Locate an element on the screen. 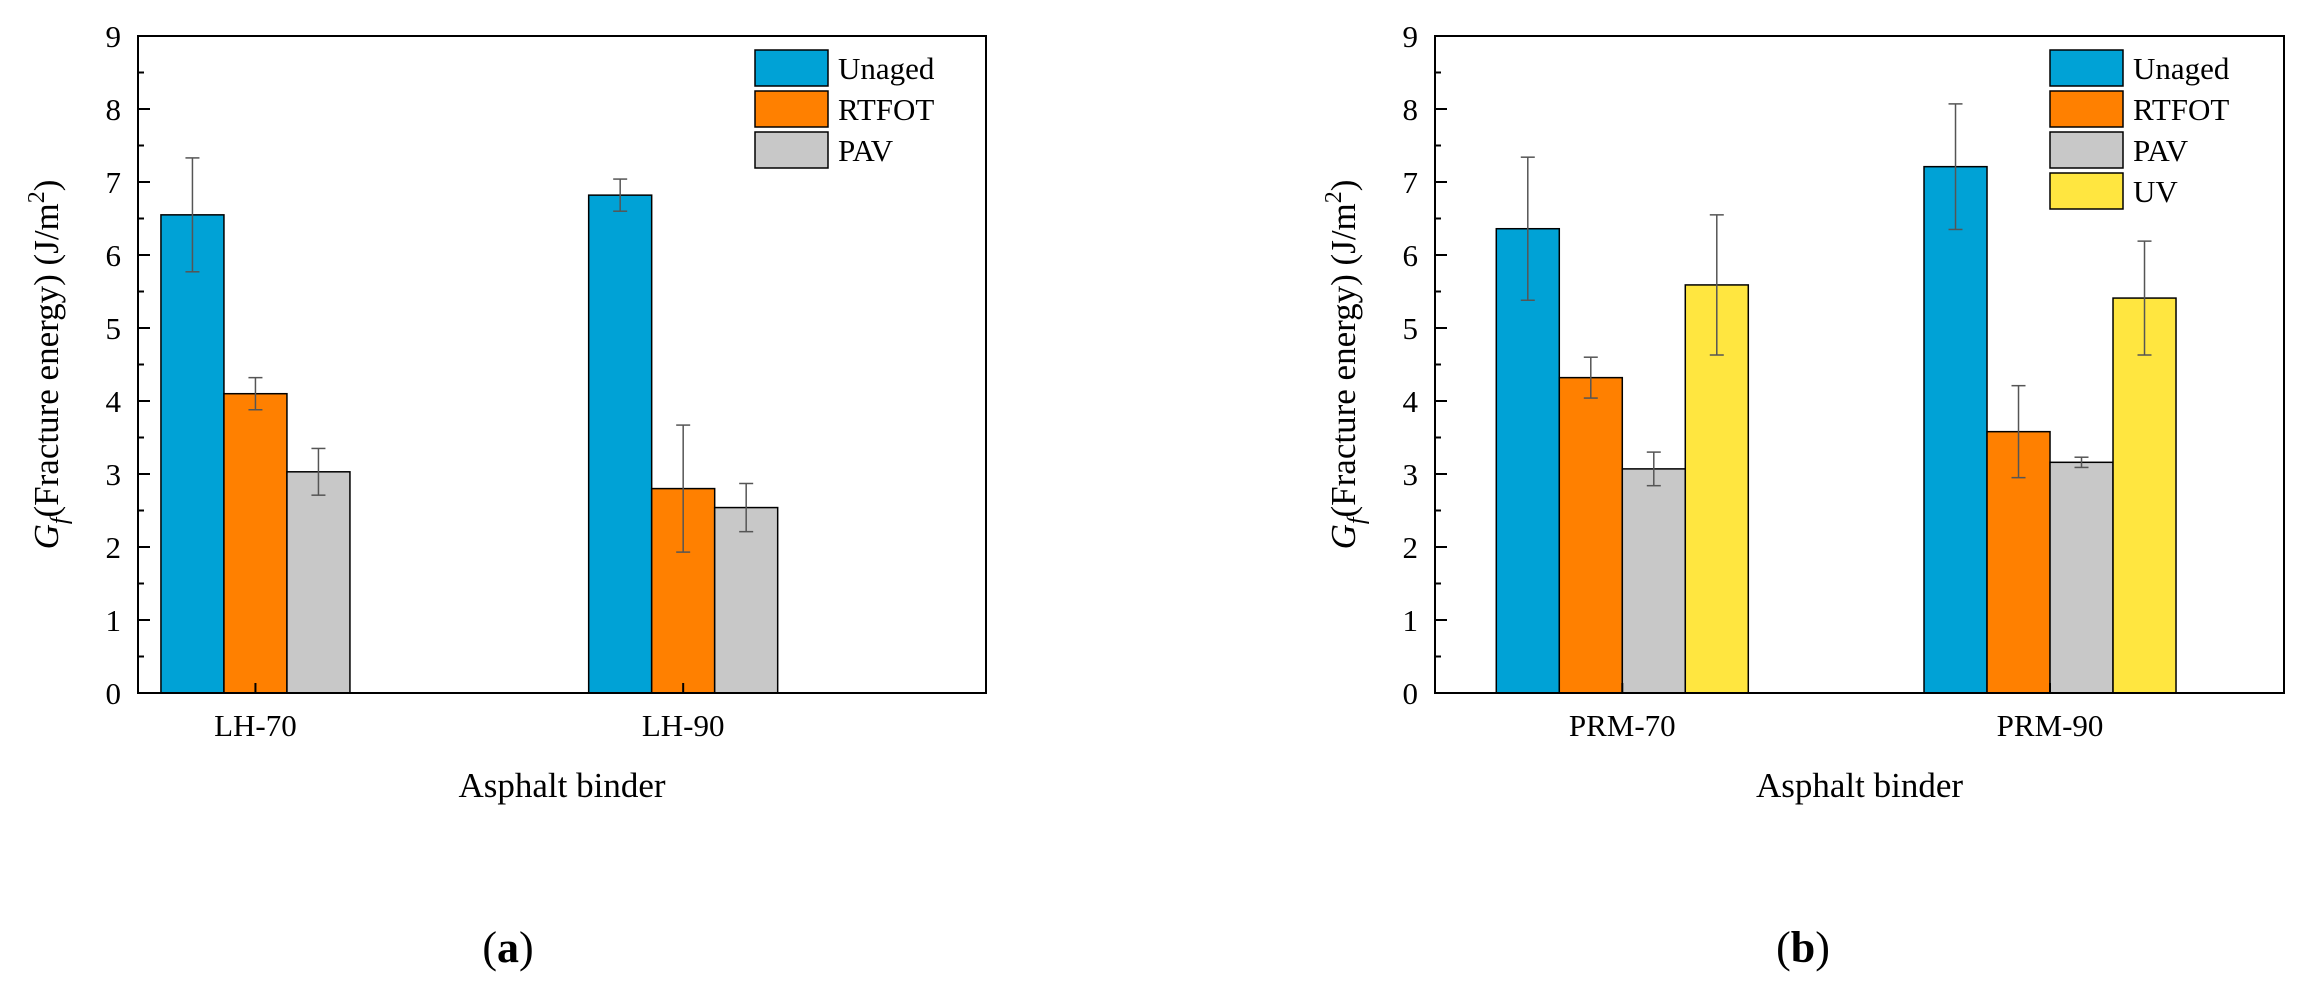  legend-label: UV is located at coordinates (2155, 191).